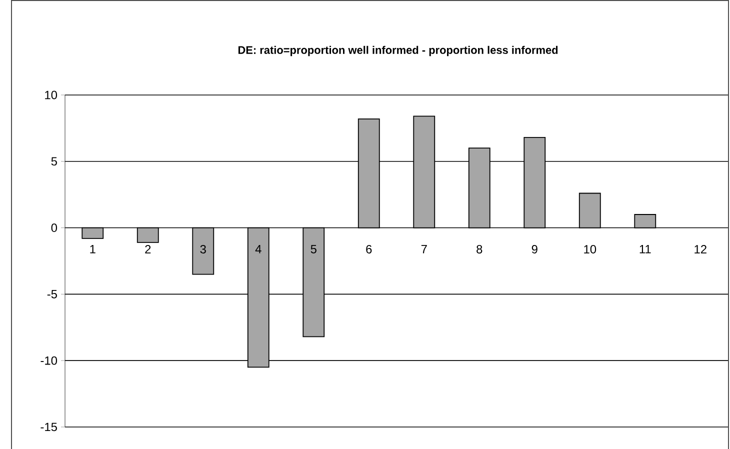  I want to click on x-tick-label: 7, so click(424, 249).